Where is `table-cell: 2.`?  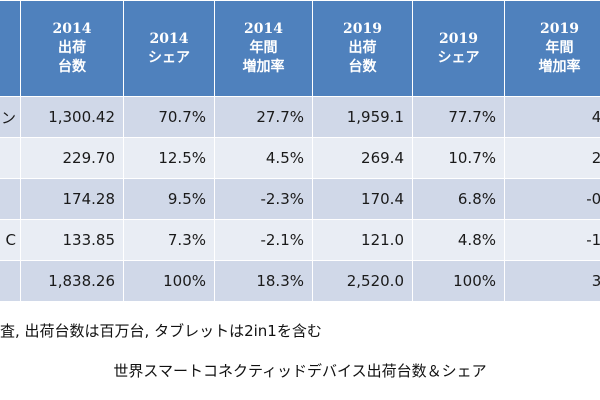
table-cell: 2. is located at coordinates (552, 158).